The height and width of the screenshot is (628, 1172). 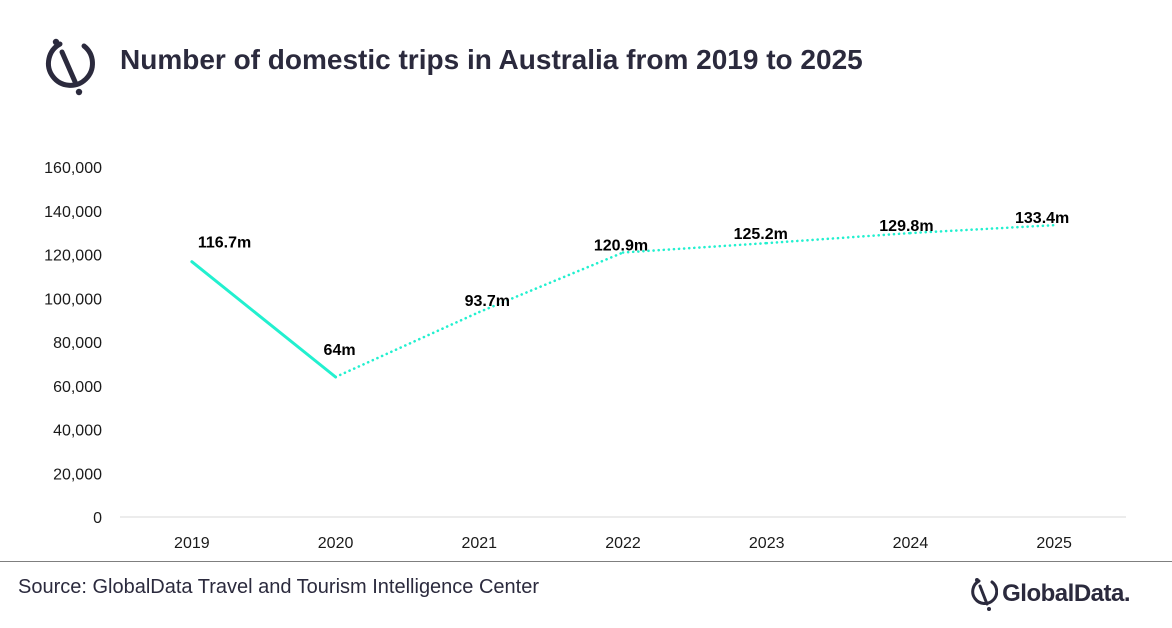 I want to click on footer-divider, so click(x=586, y=561).